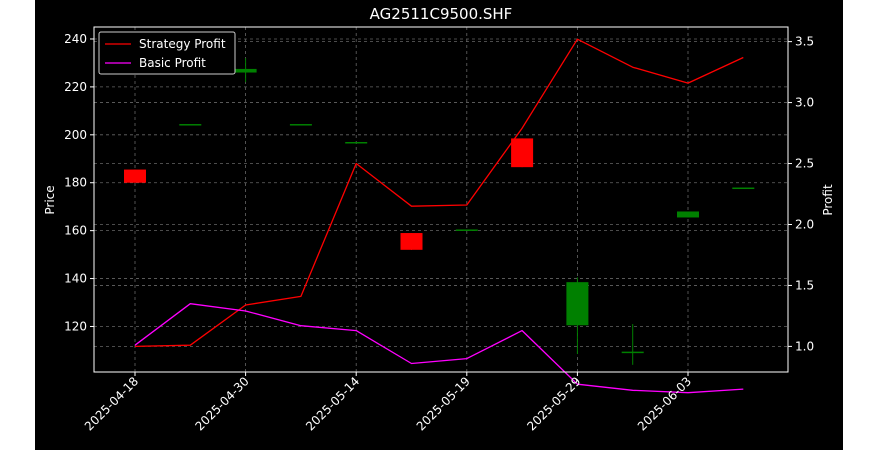  I want to click on y-axis-left-label: Price, so click(50, 199).